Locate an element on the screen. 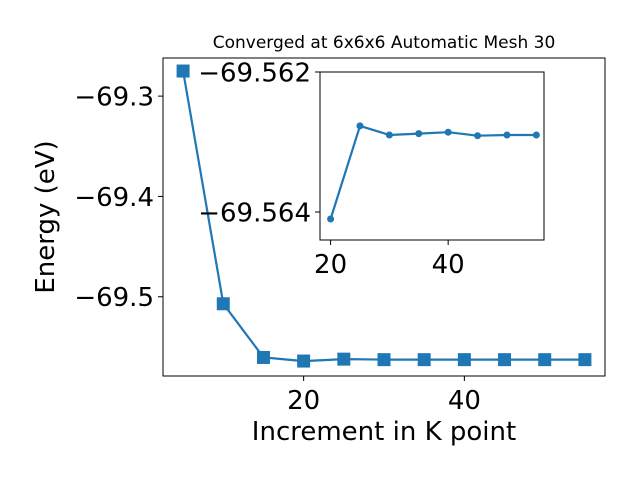  inset-series-line is located at coordinates (433, 172).